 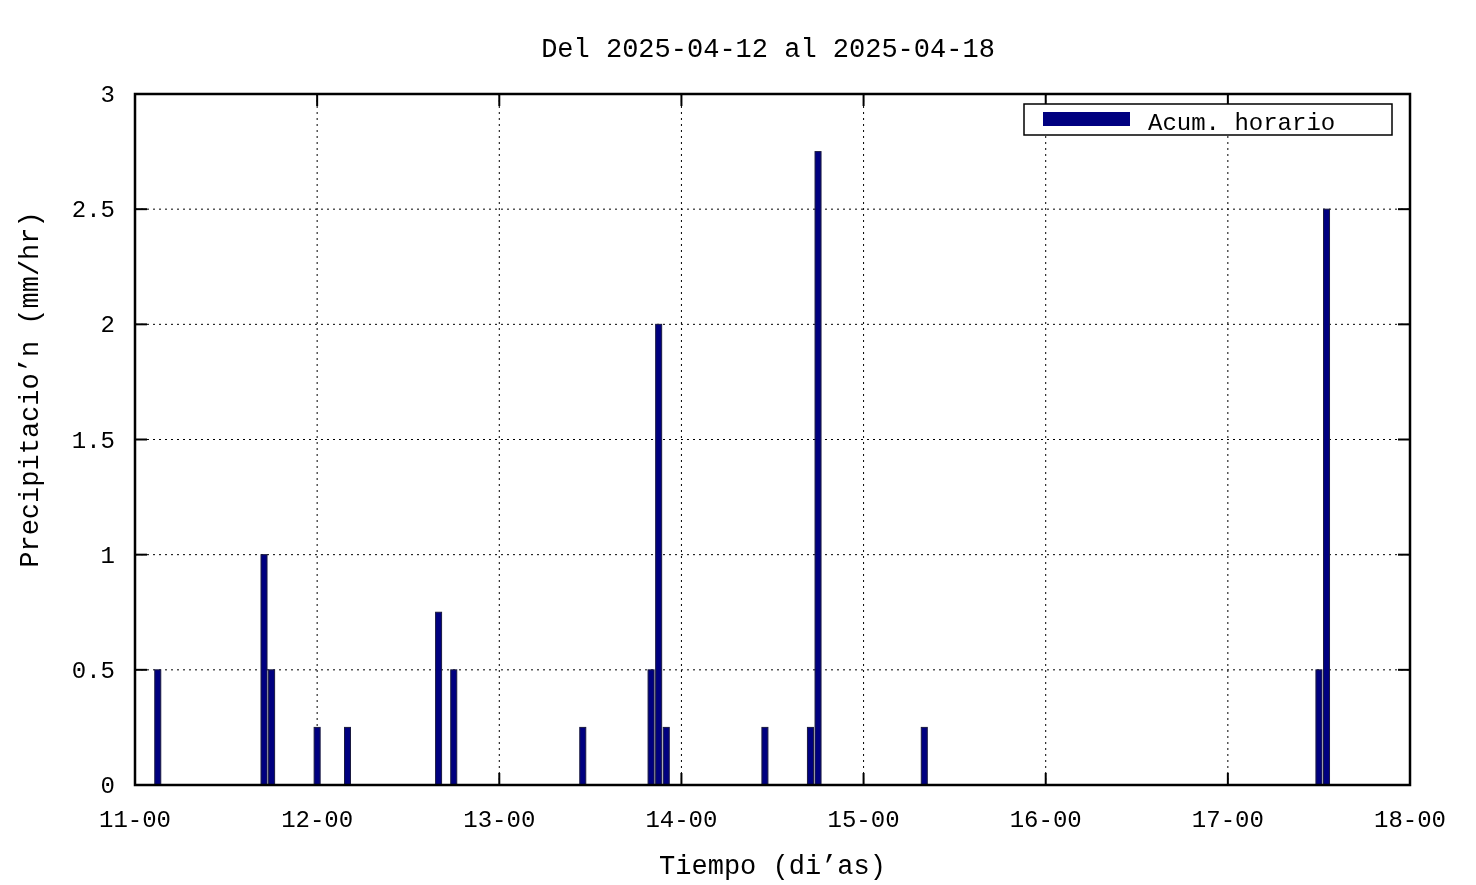 What do you see at coordinates (93, 671) in the screenshot?
I see `y-tick-label: 0.5` at bounding box center [93, 671].